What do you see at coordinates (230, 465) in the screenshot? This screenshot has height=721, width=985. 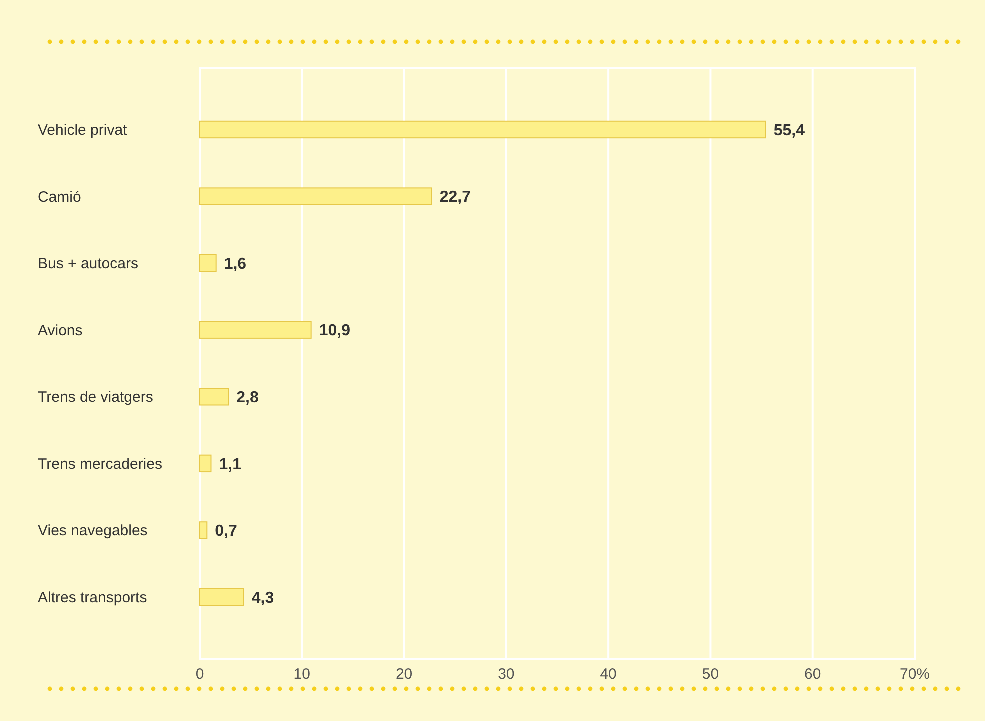 I see `data-label: 1,1` at bounding box center [230, 465].